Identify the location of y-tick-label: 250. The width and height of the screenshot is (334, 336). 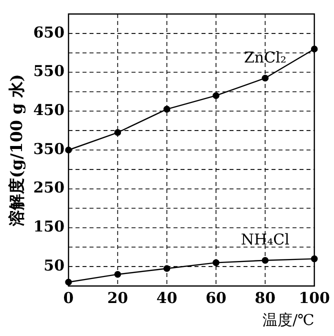
(49, 187).